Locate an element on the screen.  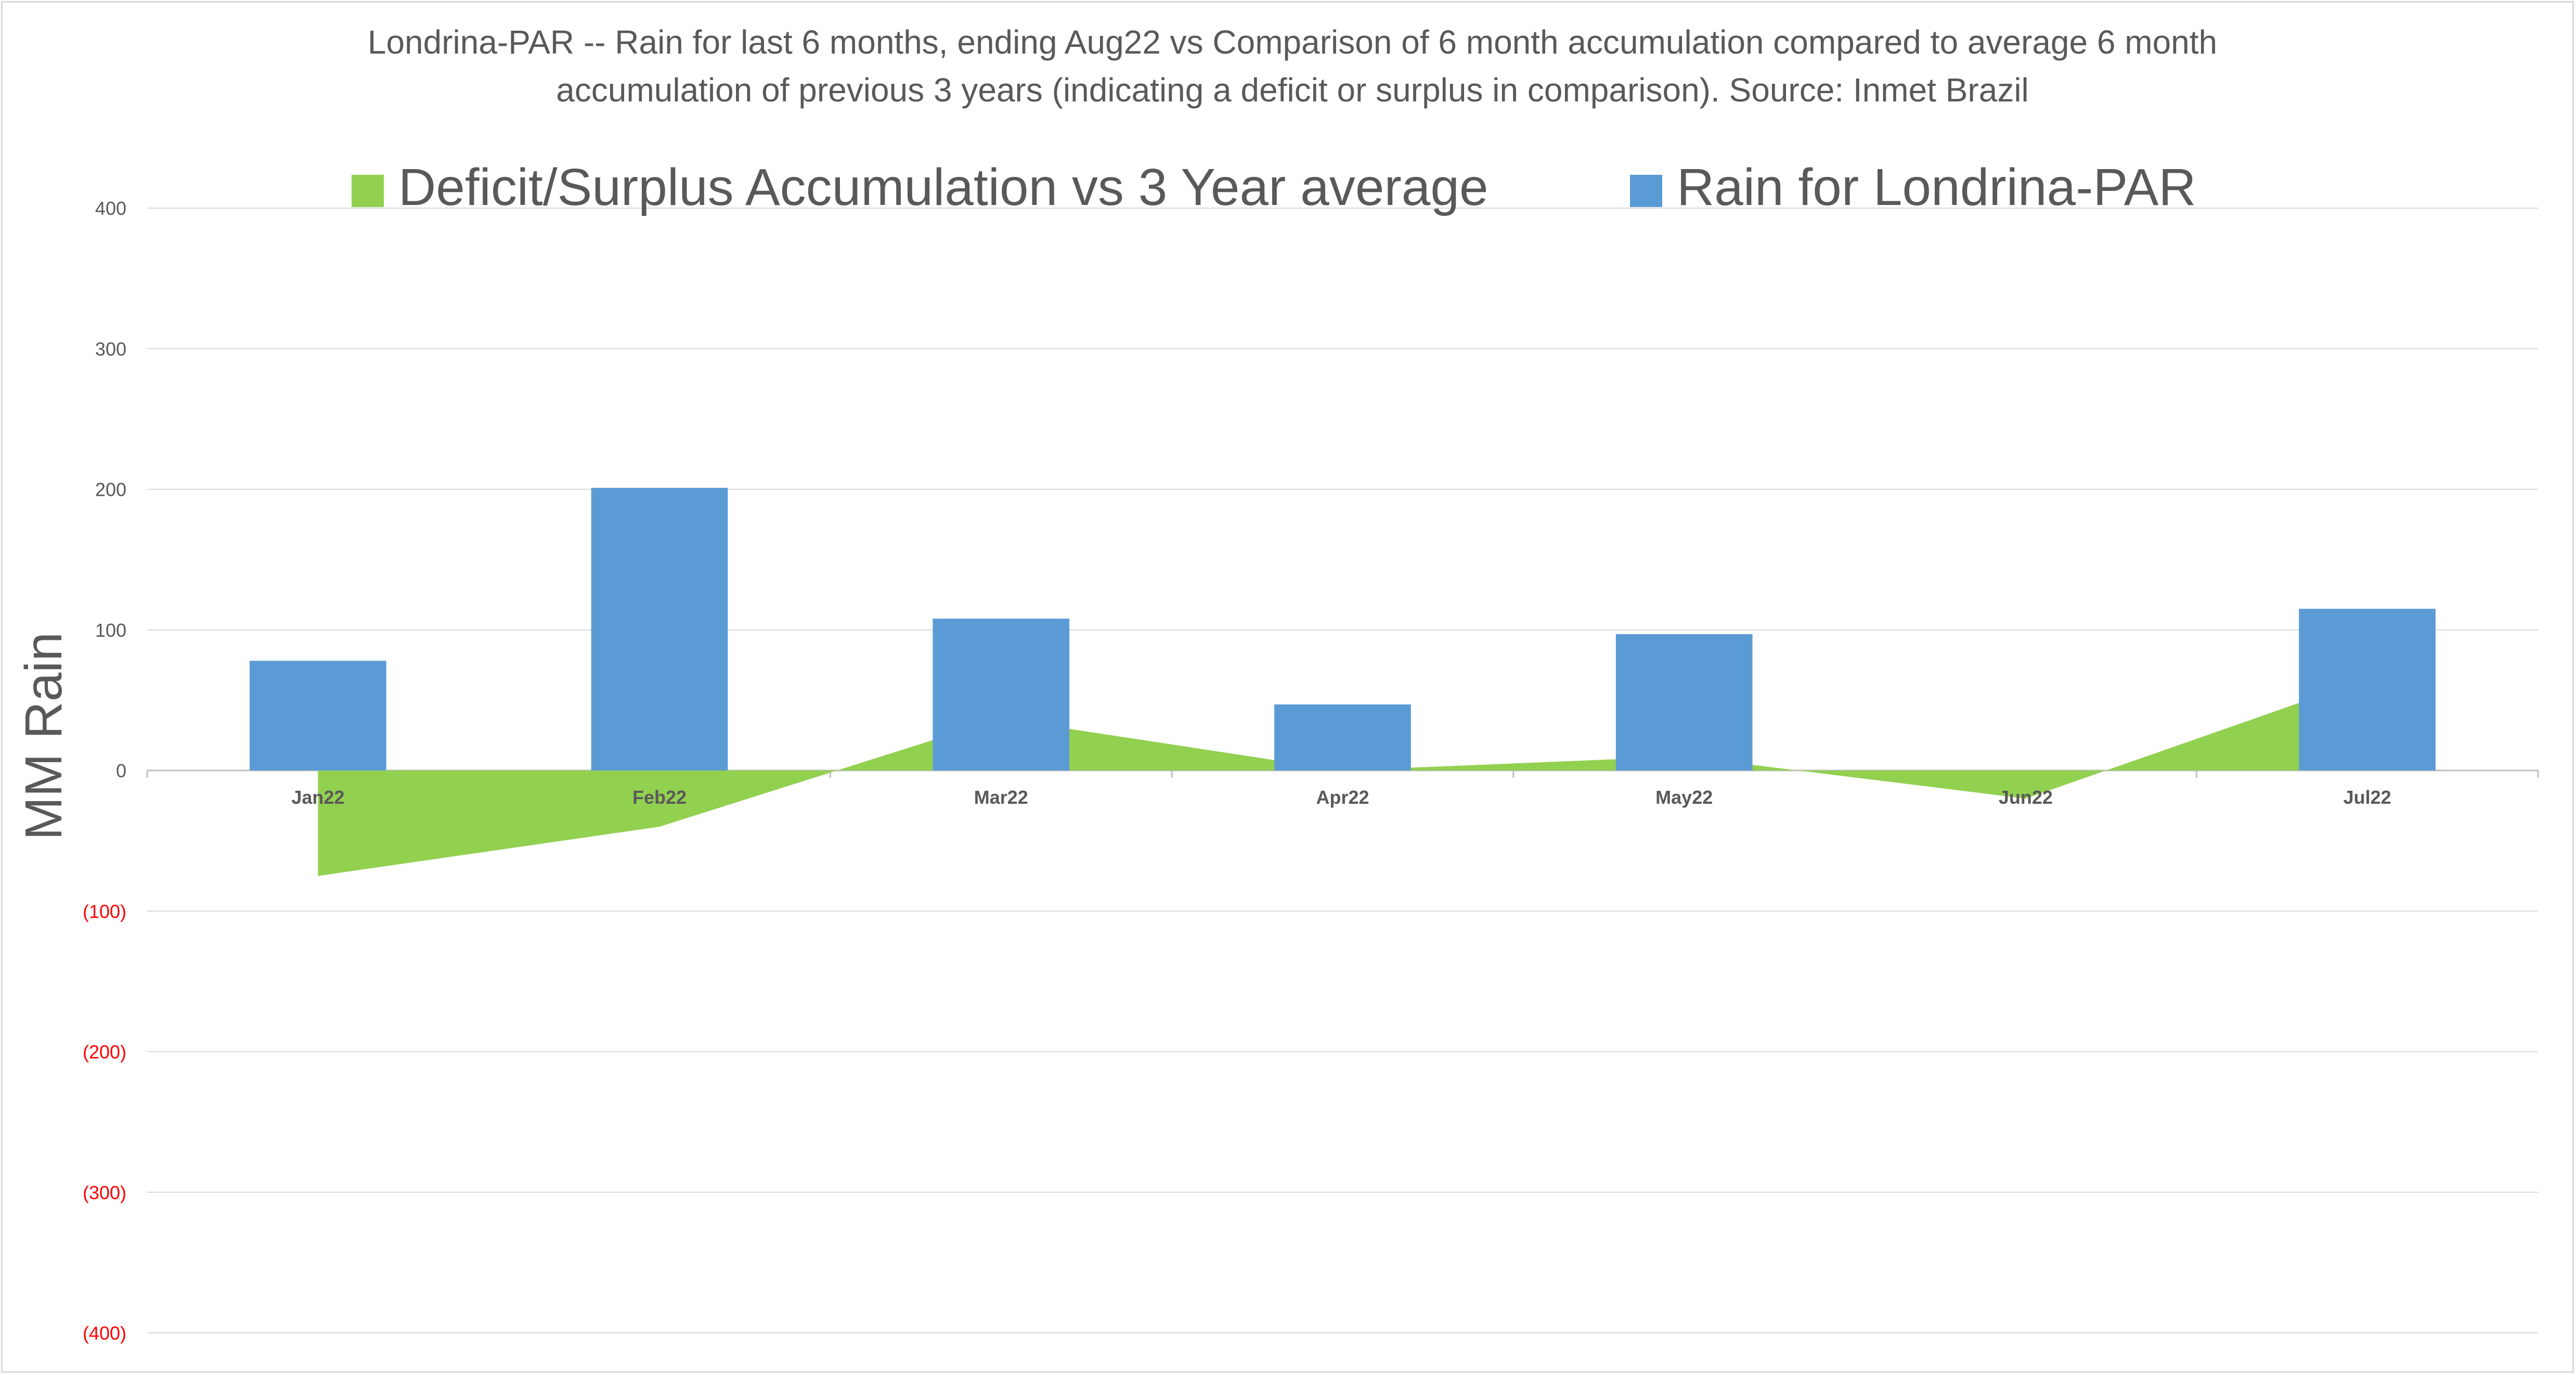
x-category-label: Jan22 is located at coordinates (317, 798).